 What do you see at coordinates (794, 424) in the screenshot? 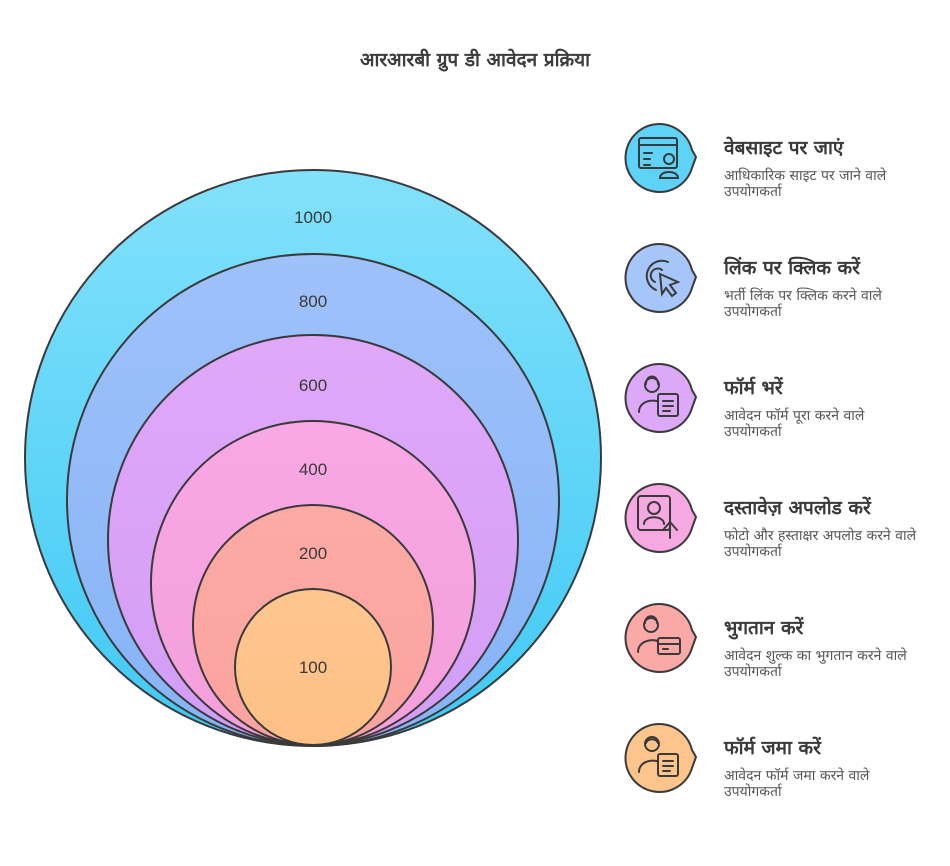
I see `step-description: आवेदन फॉर्म पूरा करने वाले उपयोगकर्ता` at bounding box center [794, 424].